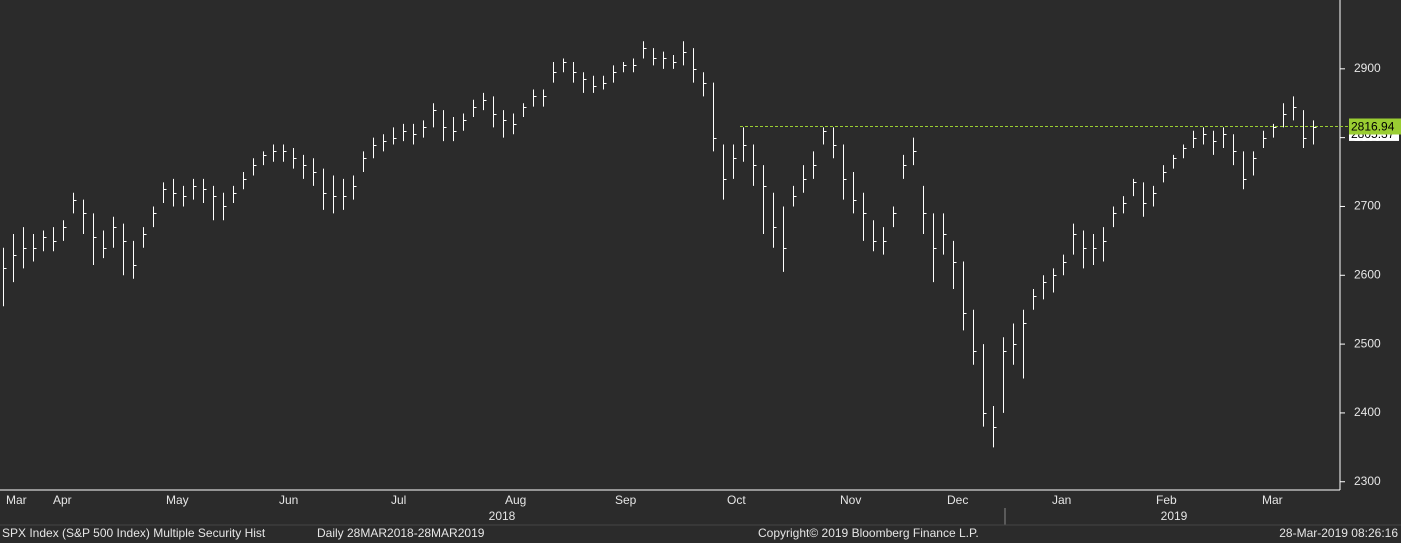 This screenshot has height=543, width=1401. What do you see at coordinates (1367, 481) in the screenshot?
I see `y-tick-label: 2300` at bounding box center [1367, 481].